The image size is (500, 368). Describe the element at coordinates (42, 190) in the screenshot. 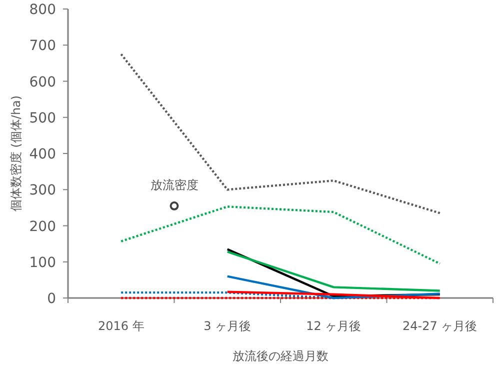

I see `y-tick-label: 300` at that location.